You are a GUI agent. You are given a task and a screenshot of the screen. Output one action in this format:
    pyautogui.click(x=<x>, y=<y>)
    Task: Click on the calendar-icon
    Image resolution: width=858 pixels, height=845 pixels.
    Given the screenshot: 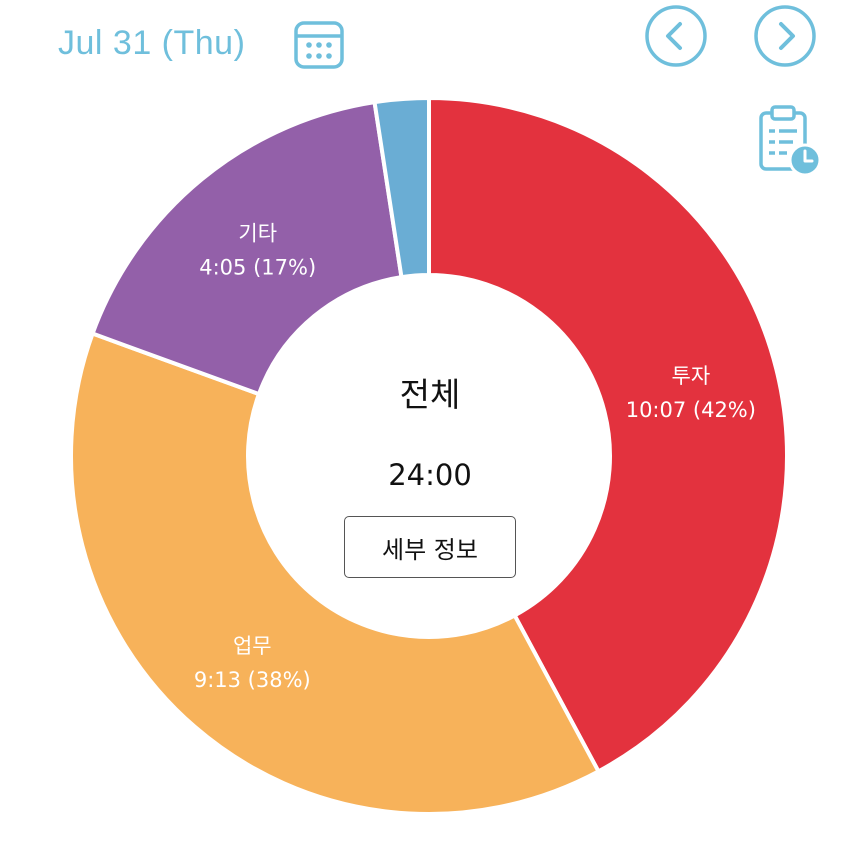 What is the action you would take?
    pyautogui.click(x=319, y=44)
    